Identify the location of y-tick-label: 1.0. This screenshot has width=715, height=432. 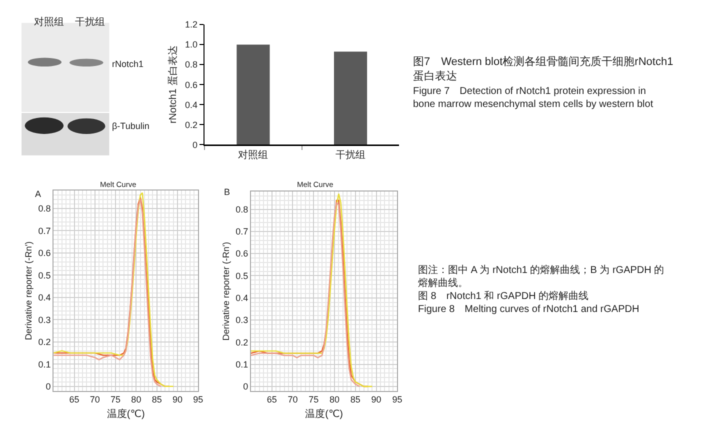
(191, 45).